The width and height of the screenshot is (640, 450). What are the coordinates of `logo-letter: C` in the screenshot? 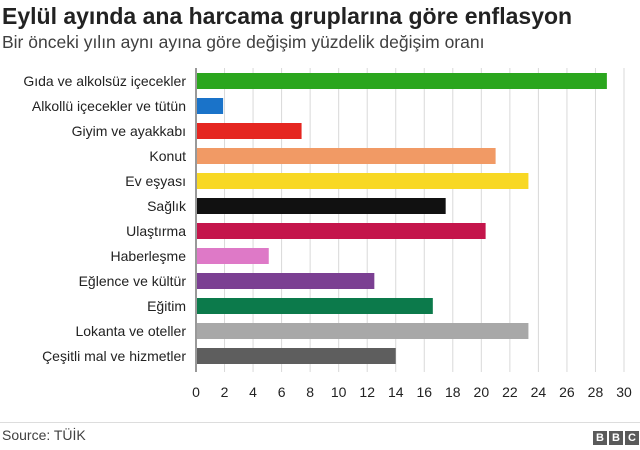 It's located at (632, 438).